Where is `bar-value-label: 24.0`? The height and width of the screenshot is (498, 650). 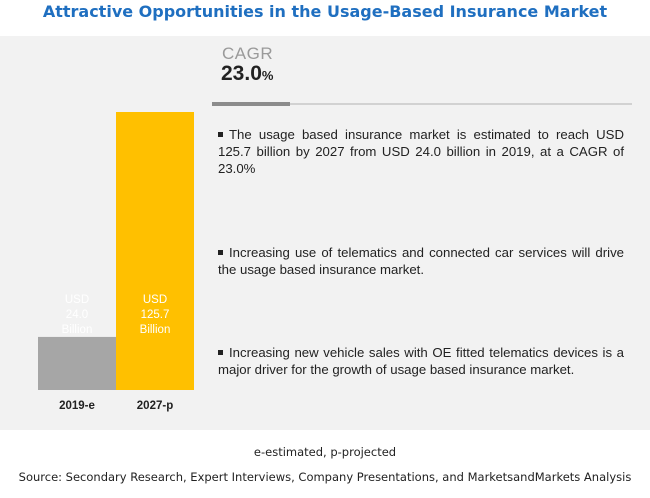
bar-value-label: 24.0 is located at coordinates (77, 315).